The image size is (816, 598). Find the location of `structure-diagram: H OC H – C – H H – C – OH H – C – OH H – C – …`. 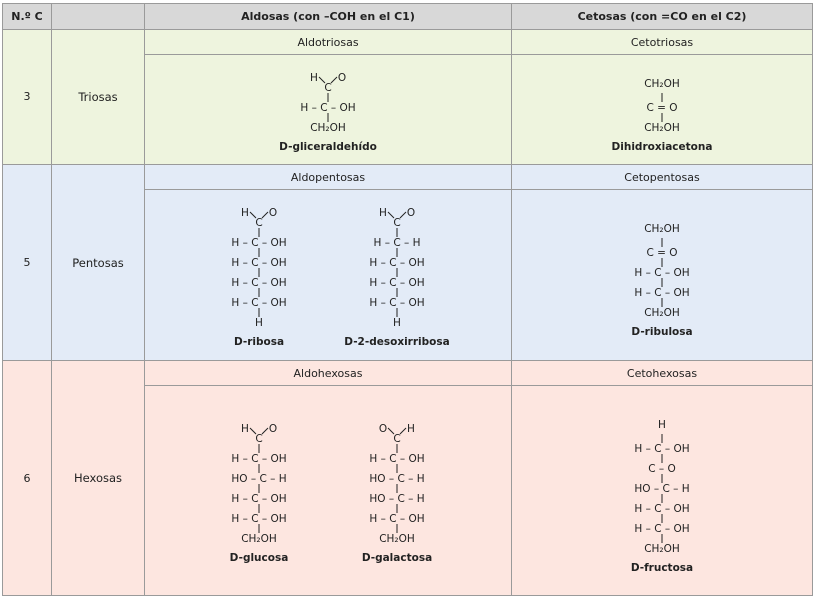

structure-diagram: H OC H – C – H H – C – OH H – C – OH H – C – … is located at coordinates (396, 268).